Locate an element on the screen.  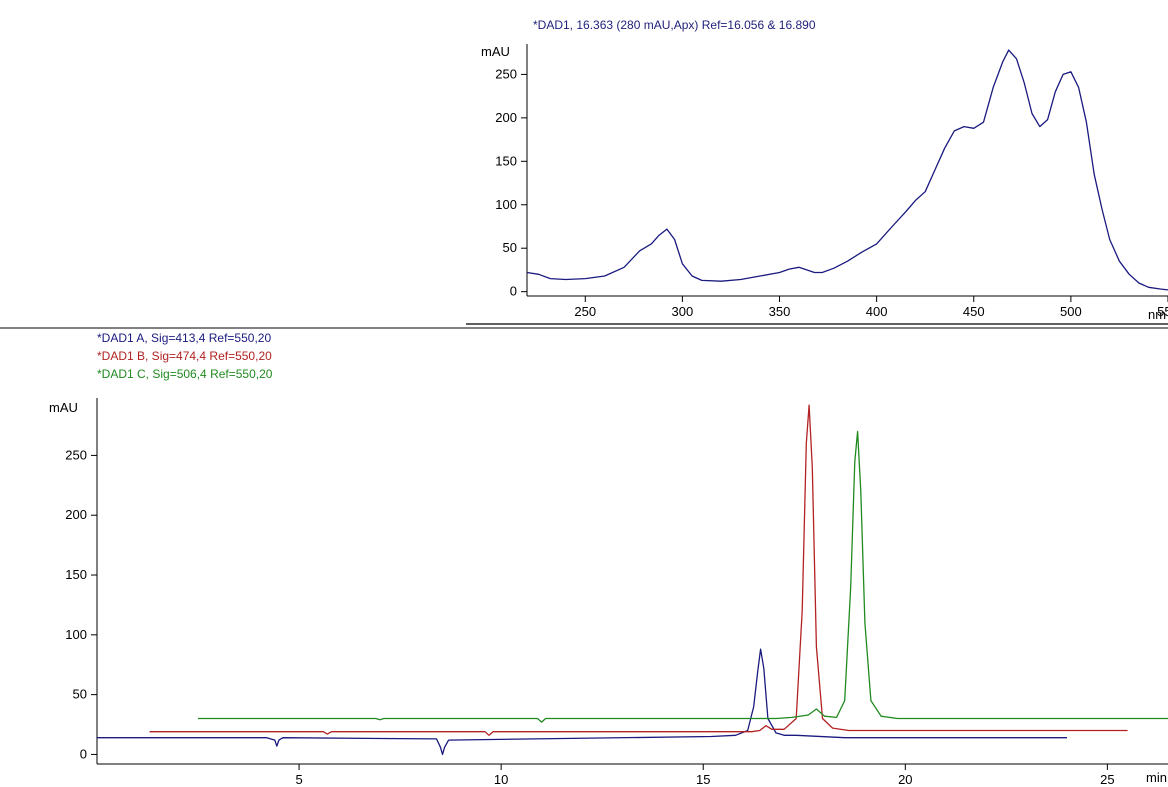
chromatogram-x-tick-label: 20 is located at coordinates (905, 779).